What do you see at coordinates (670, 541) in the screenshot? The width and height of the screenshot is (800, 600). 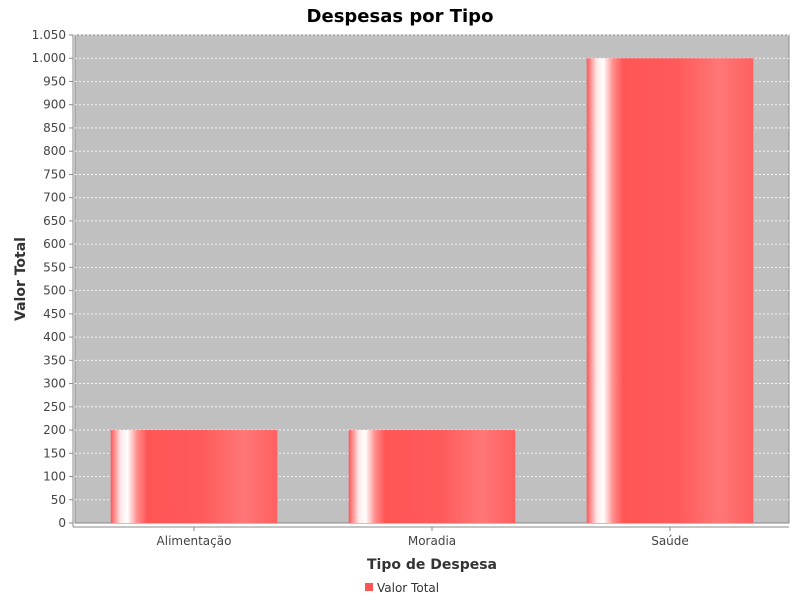 I see `x-tick-label: Saúde` at bounding box center [670, 541].